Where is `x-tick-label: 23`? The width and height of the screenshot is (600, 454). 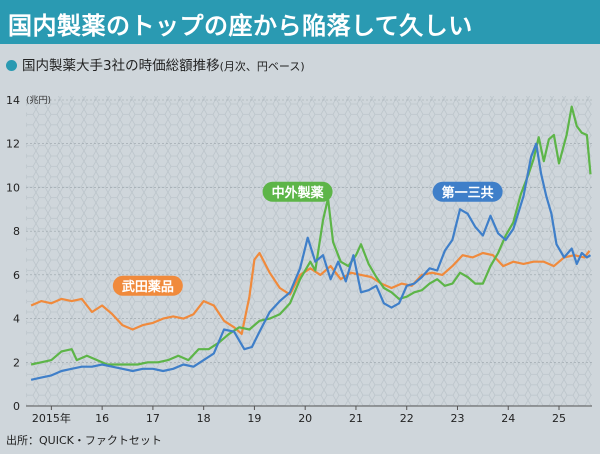 x-tick-label: 23 is located at coordinates (457, 418).